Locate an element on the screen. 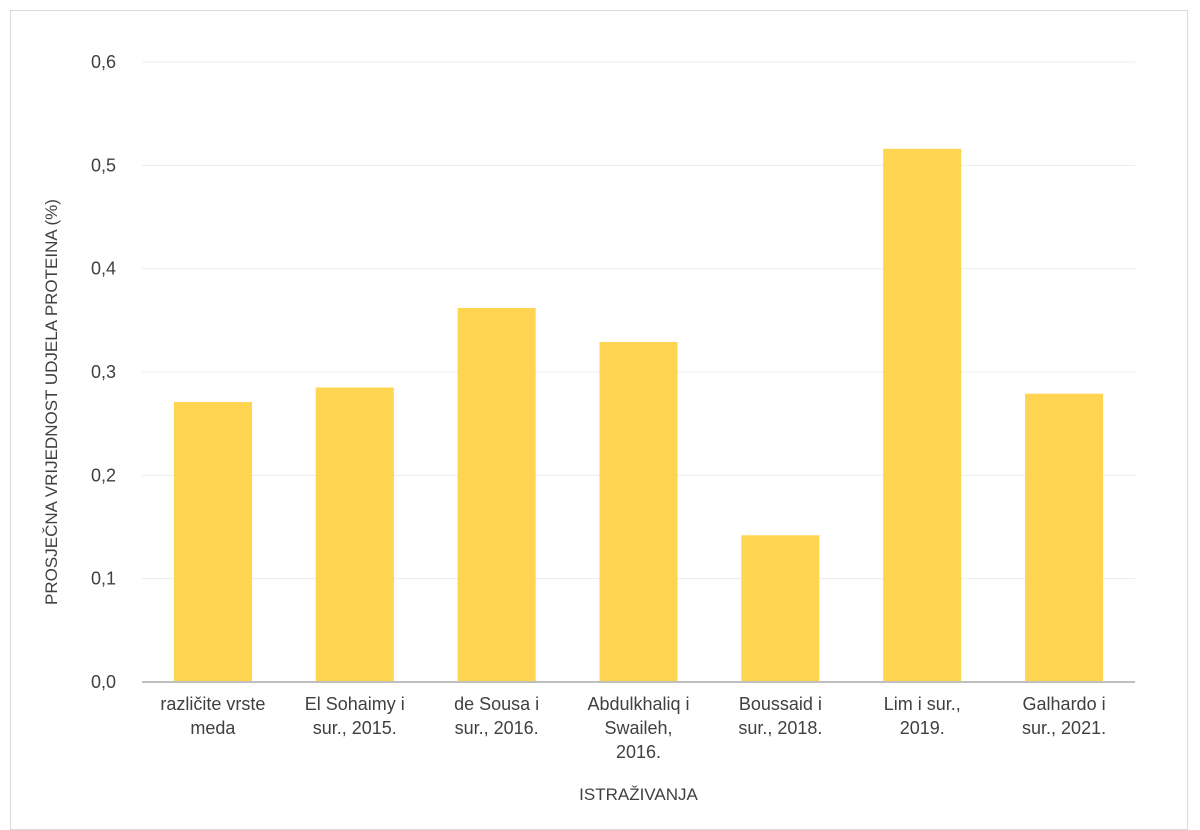  y-tick-labels: 0,0 0,1 0,2 0,3 0,4 0,5 0,6 is located at coordinates (103, 372).